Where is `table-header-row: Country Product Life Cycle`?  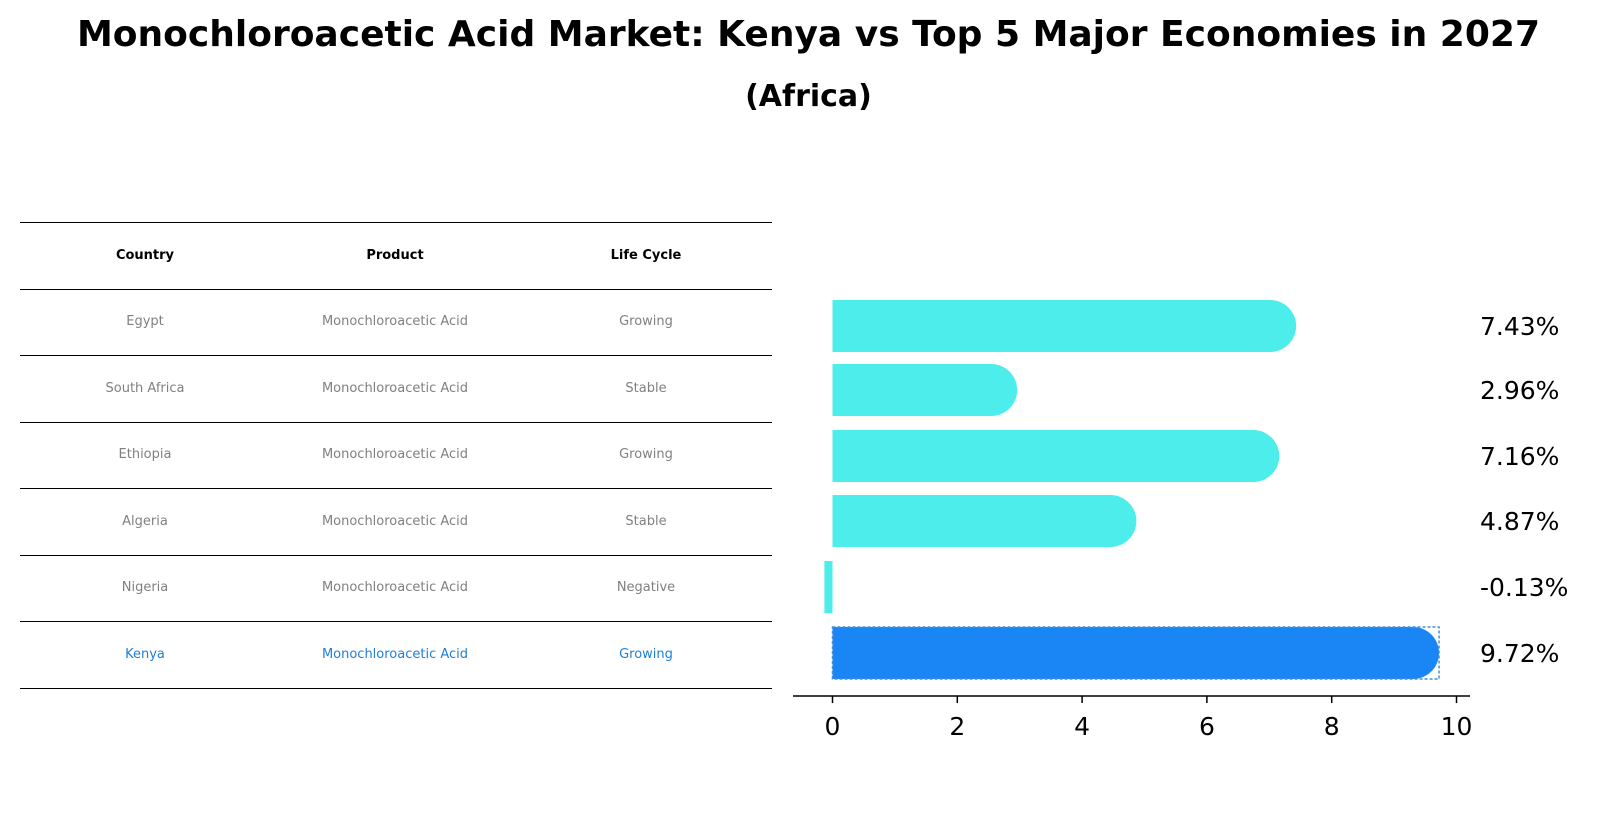
table-header-row: Country Product Life Cycle is located at coordinates (396, 255).